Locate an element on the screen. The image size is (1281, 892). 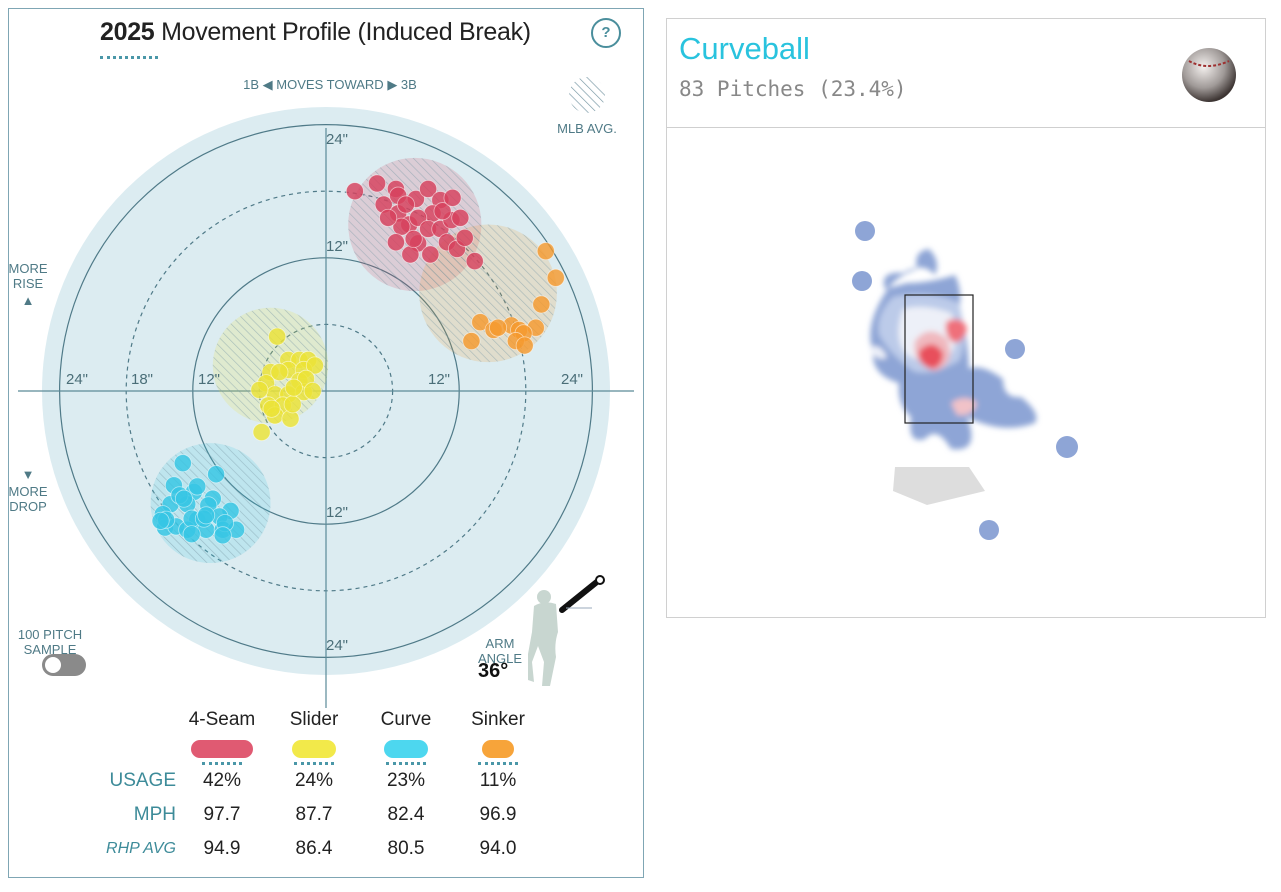
rhp-avg-value-curve: 80.5 is located at coordinates (406, 848).